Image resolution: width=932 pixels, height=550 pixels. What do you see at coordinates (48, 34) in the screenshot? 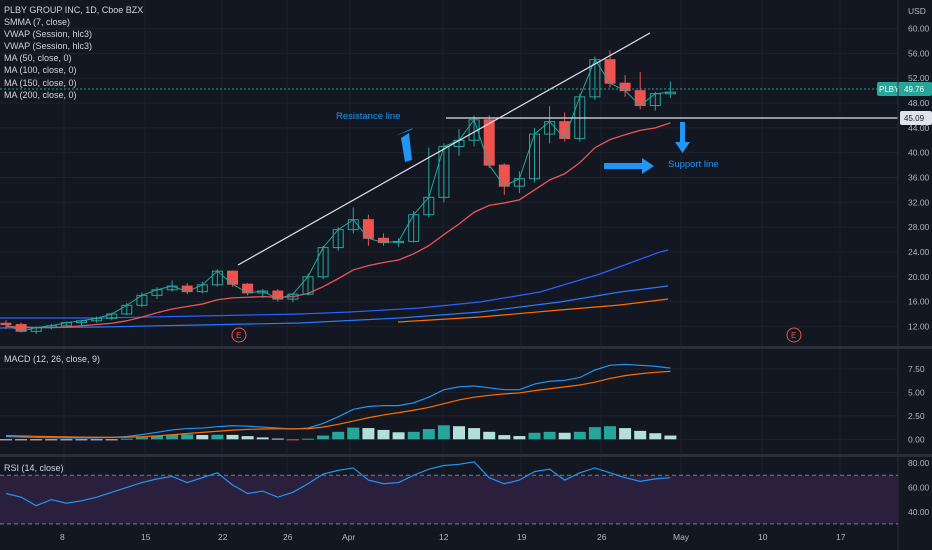
I see `indicator-vwap-1: VWAP (Session, hlc3)` at bounding box center [48, 34].